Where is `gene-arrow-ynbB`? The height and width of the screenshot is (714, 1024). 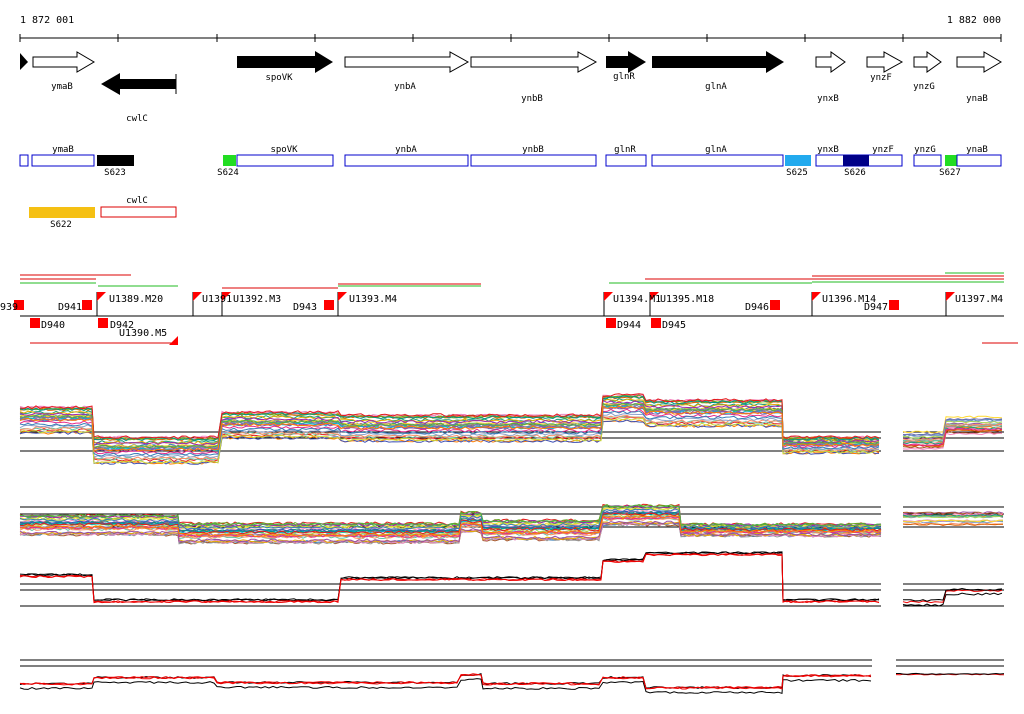
gene-arrow-ynbB is located at coordinates (534, 62).